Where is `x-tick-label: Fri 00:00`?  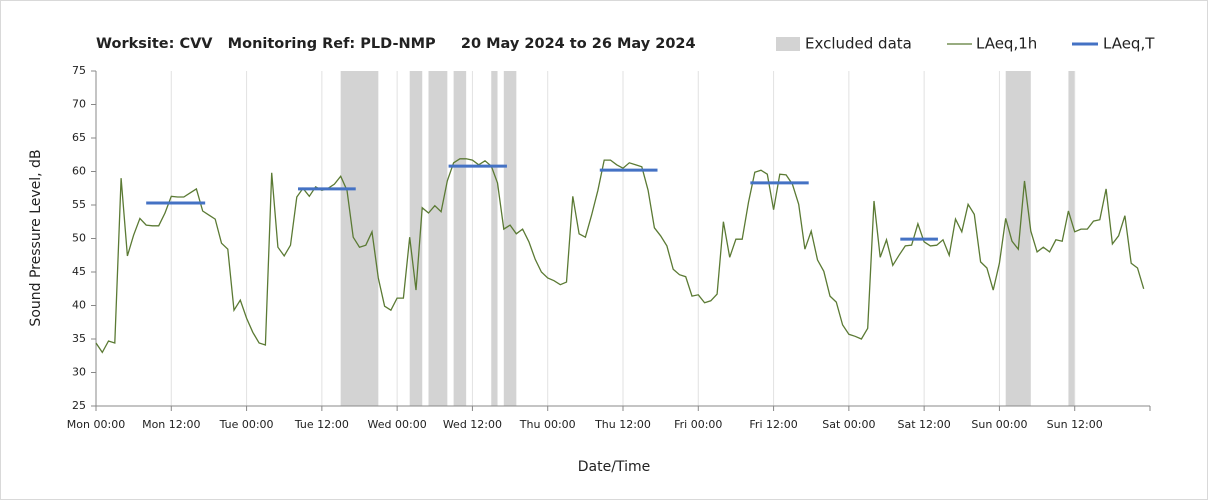 x-tick-label: Fri 00:00 is located at coordinates (698, 424).